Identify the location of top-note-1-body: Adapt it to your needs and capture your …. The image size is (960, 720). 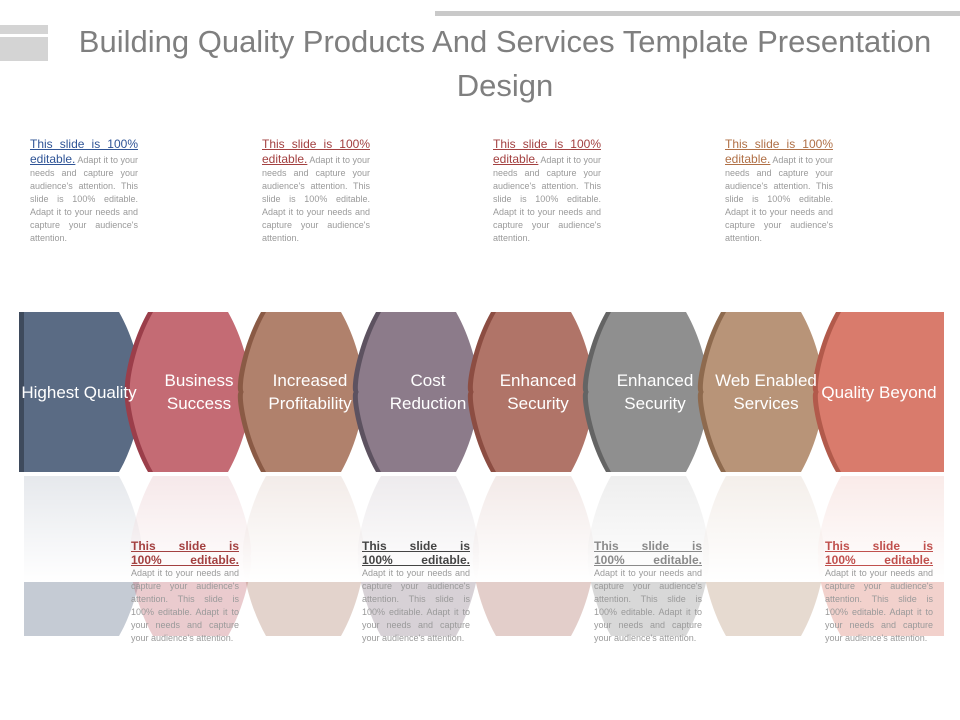
(84, 199).